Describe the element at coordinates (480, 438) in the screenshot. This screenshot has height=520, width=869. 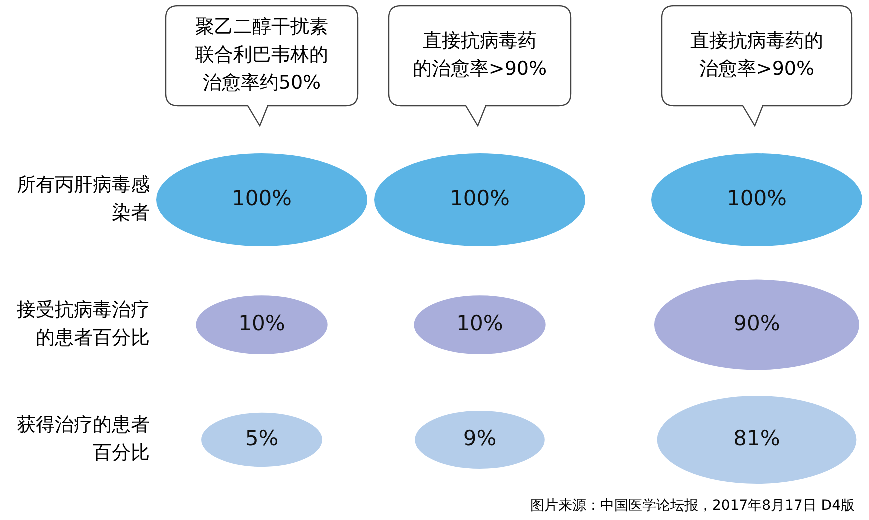
I see `data-label: 9%` at that location.